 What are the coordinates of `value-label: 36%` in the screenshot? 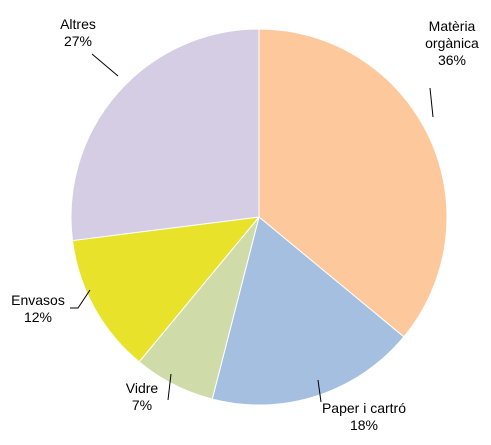 It's located at (452, 60).